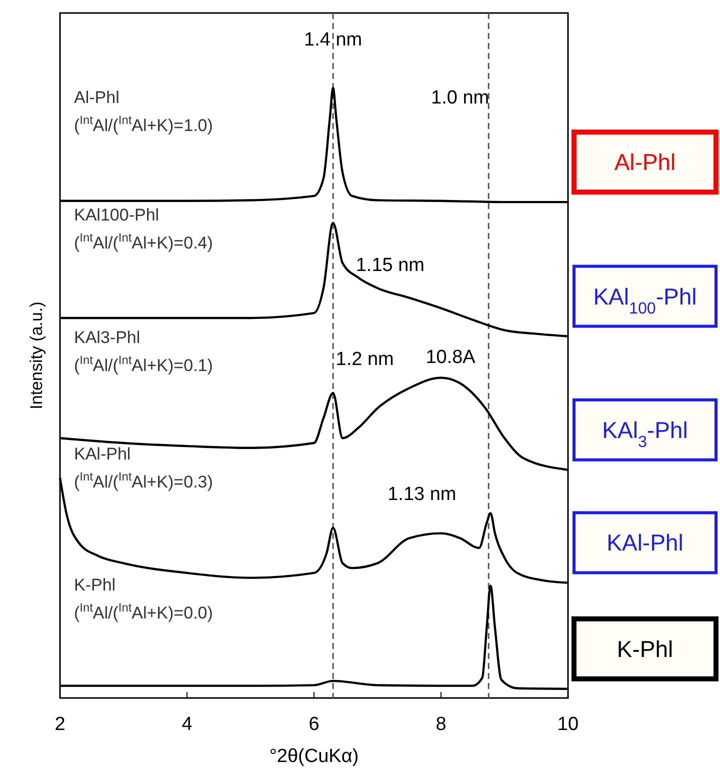  What do you see at coordinates (36, 356) in the screenshot?
I see `y-axis-title: Intensity (a.u.)` at bounding box center [36, 356].